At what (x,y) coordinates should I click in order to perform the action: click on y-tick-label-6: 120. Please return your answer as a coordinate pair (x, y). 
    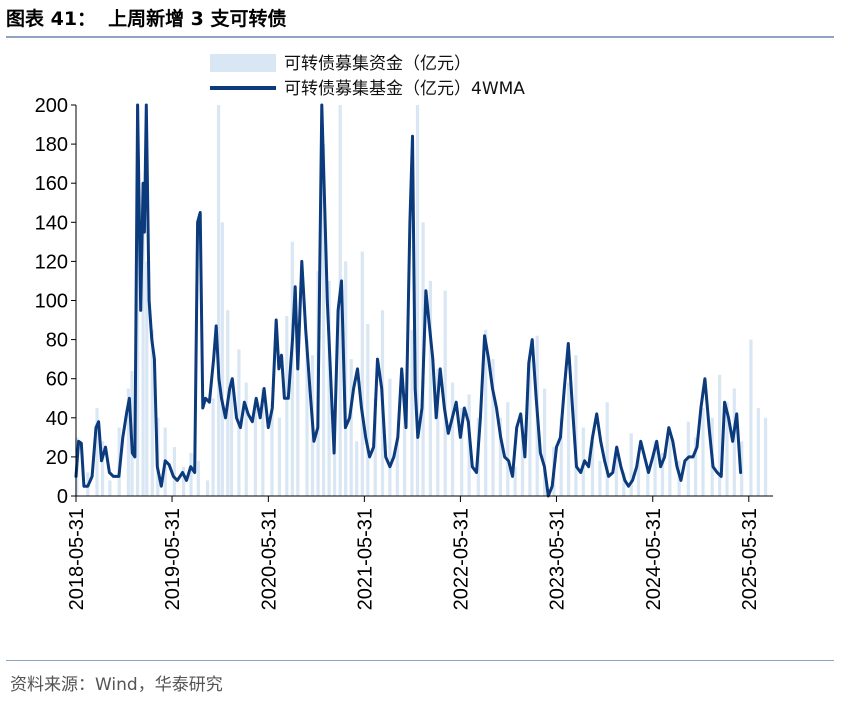
    Looking at the image, I should click on (51, 262).